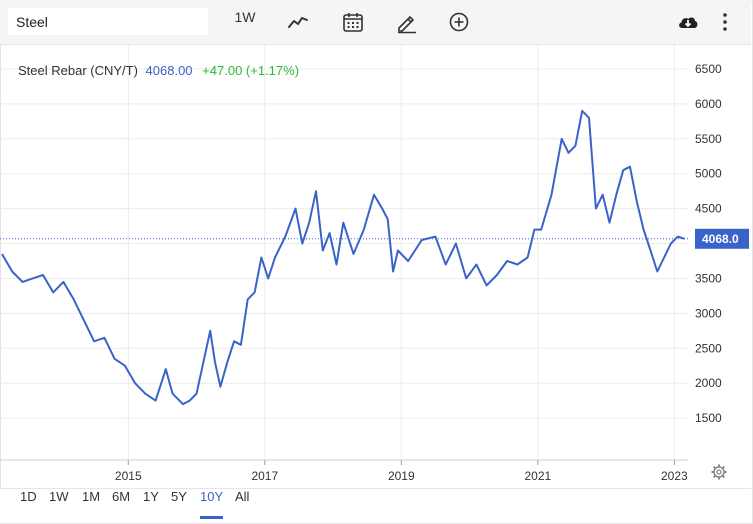 This screenshot has height=524, width=753. I want to click on last-price-label: 4068.0, so click(722, 238).